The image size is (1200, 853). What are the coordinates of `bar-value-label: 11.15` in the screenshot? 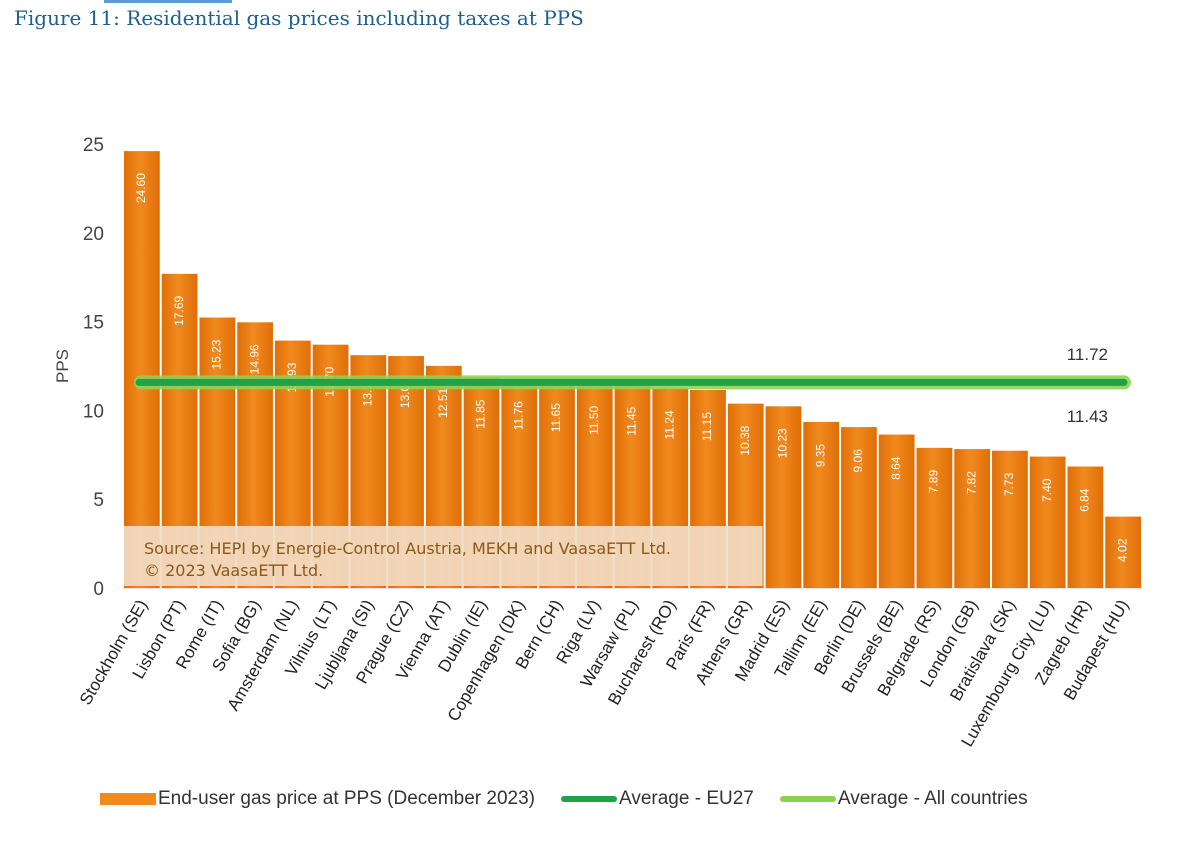 It's located at (707, 426).